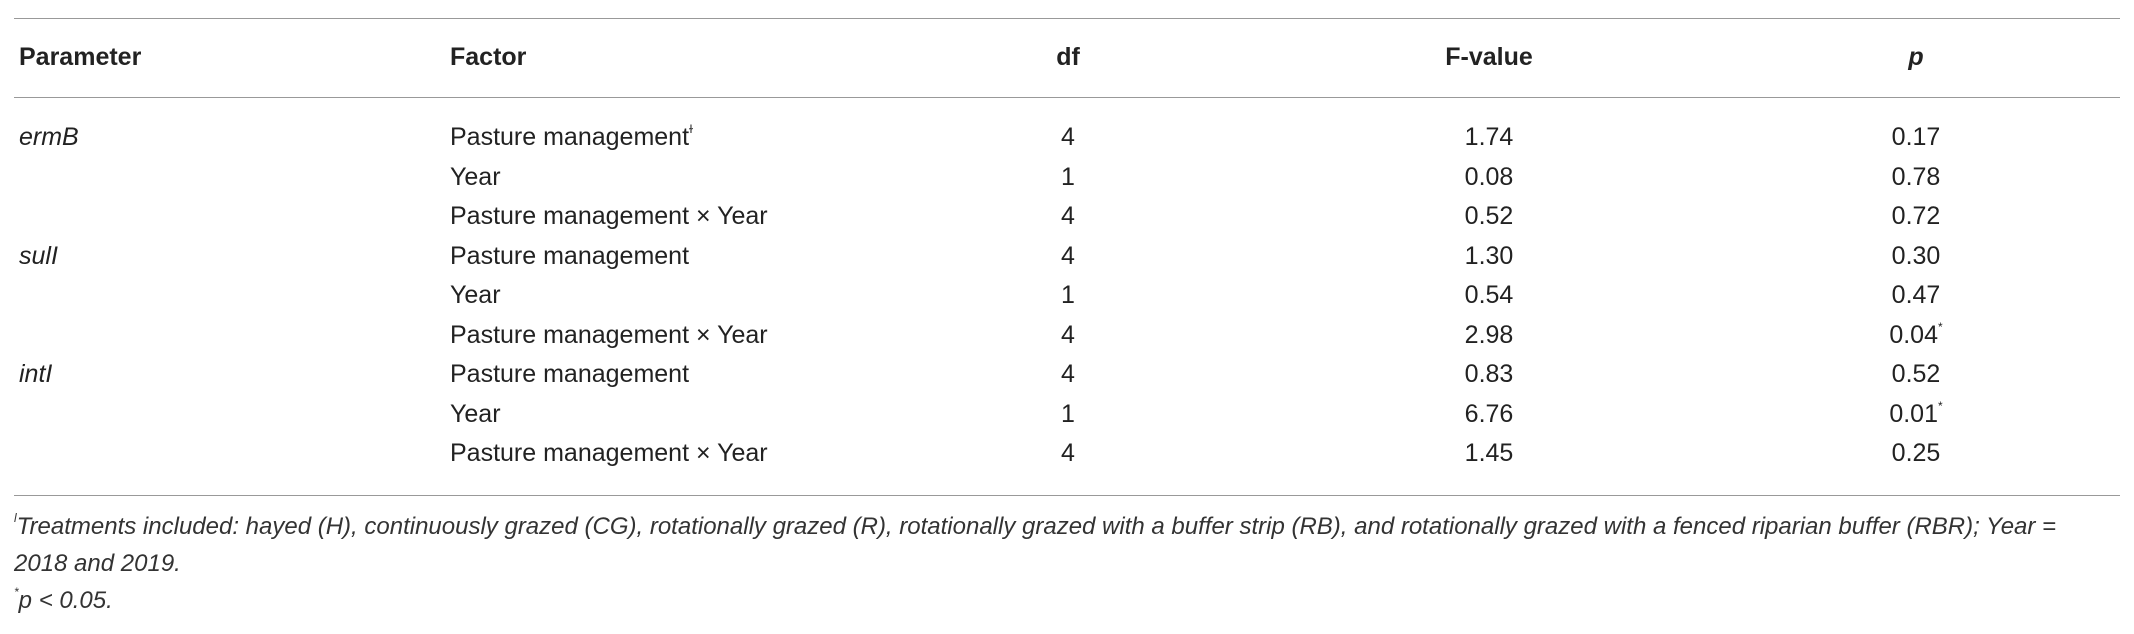 The height and width of the screenshot is (634, 2134). What do you see at coordinates (1067, 97) in the screenshot?
I see `header-rule` at bounding box center [1067, 97].